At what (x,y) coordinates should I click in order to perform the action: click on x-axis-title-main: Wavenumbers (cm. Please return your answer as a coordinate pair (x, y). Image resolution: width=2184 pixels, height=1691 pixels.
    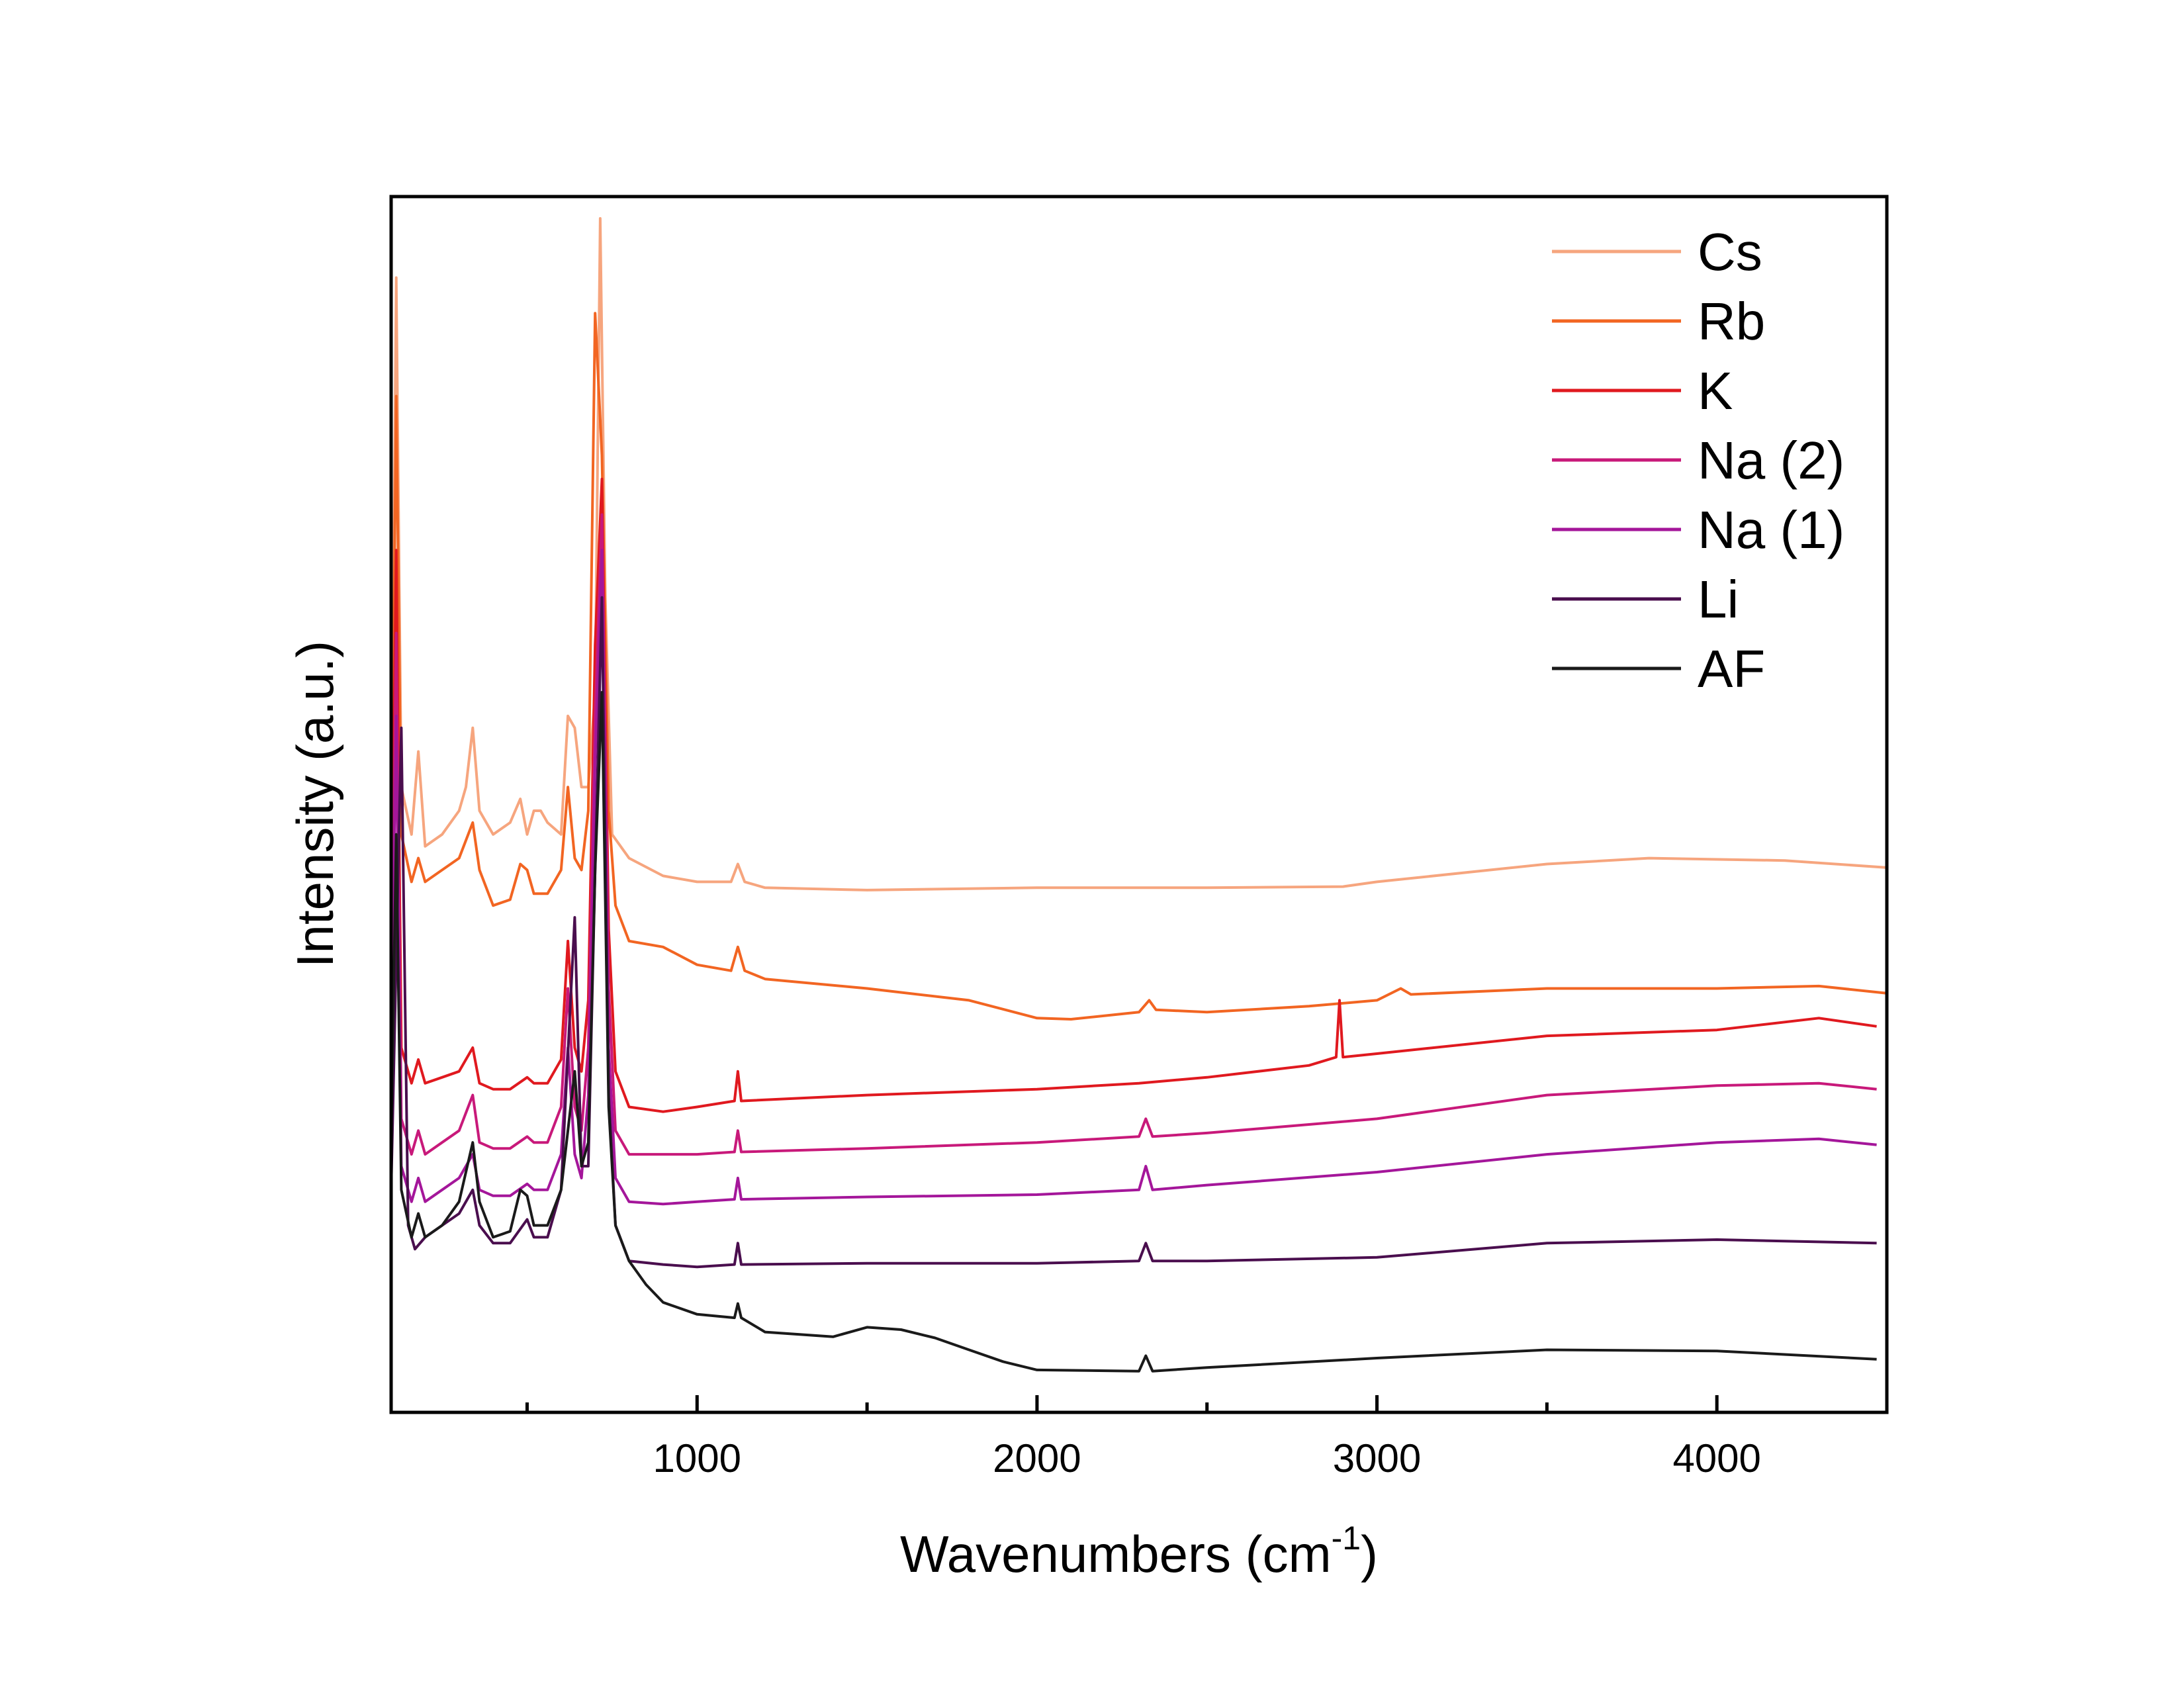
    Looking at the image, I should click on (1116, 1554).